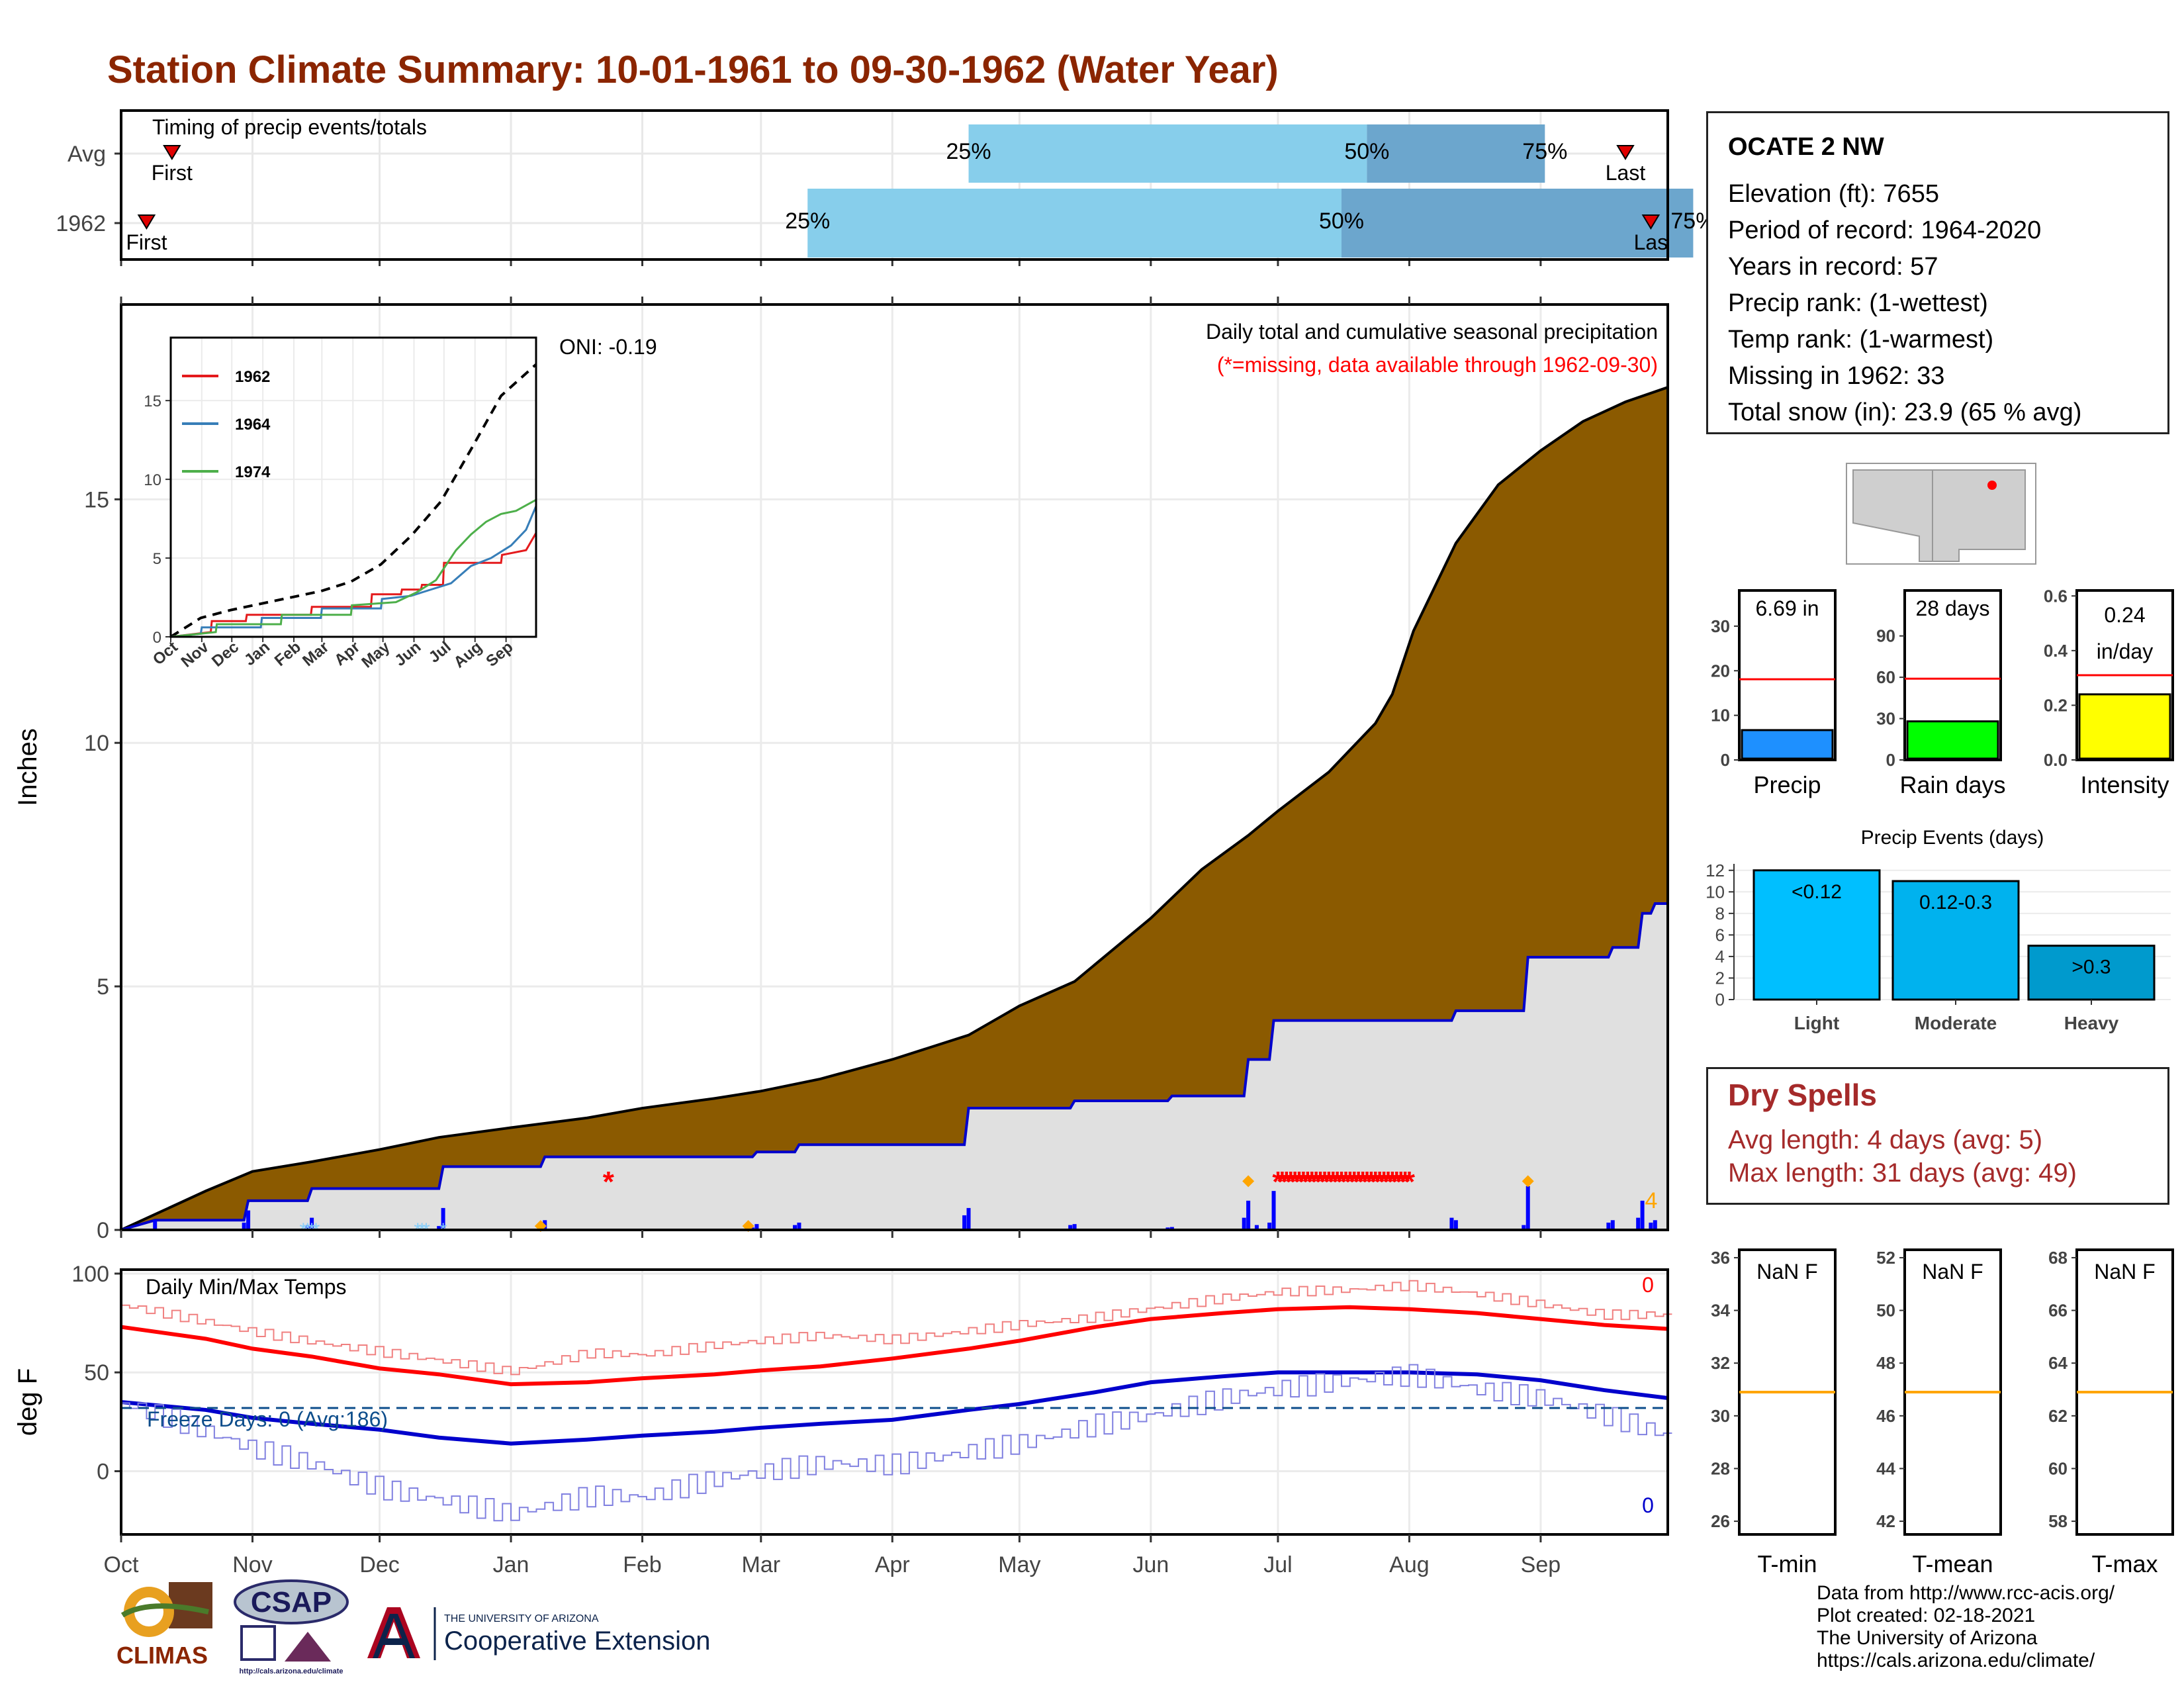  Describe the element at coordinates (1952, 608) in the screenshot. I see `summary-value-label: 28 days` at that location.